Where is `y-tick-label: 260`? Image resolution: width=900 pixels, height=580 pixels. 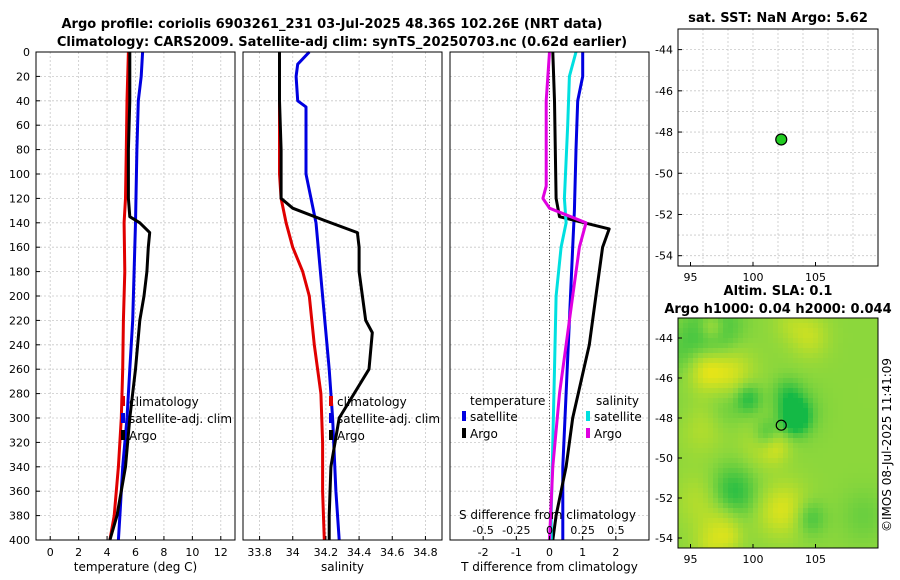
y-tick-label: 260 is located at coordinates (19, 369).